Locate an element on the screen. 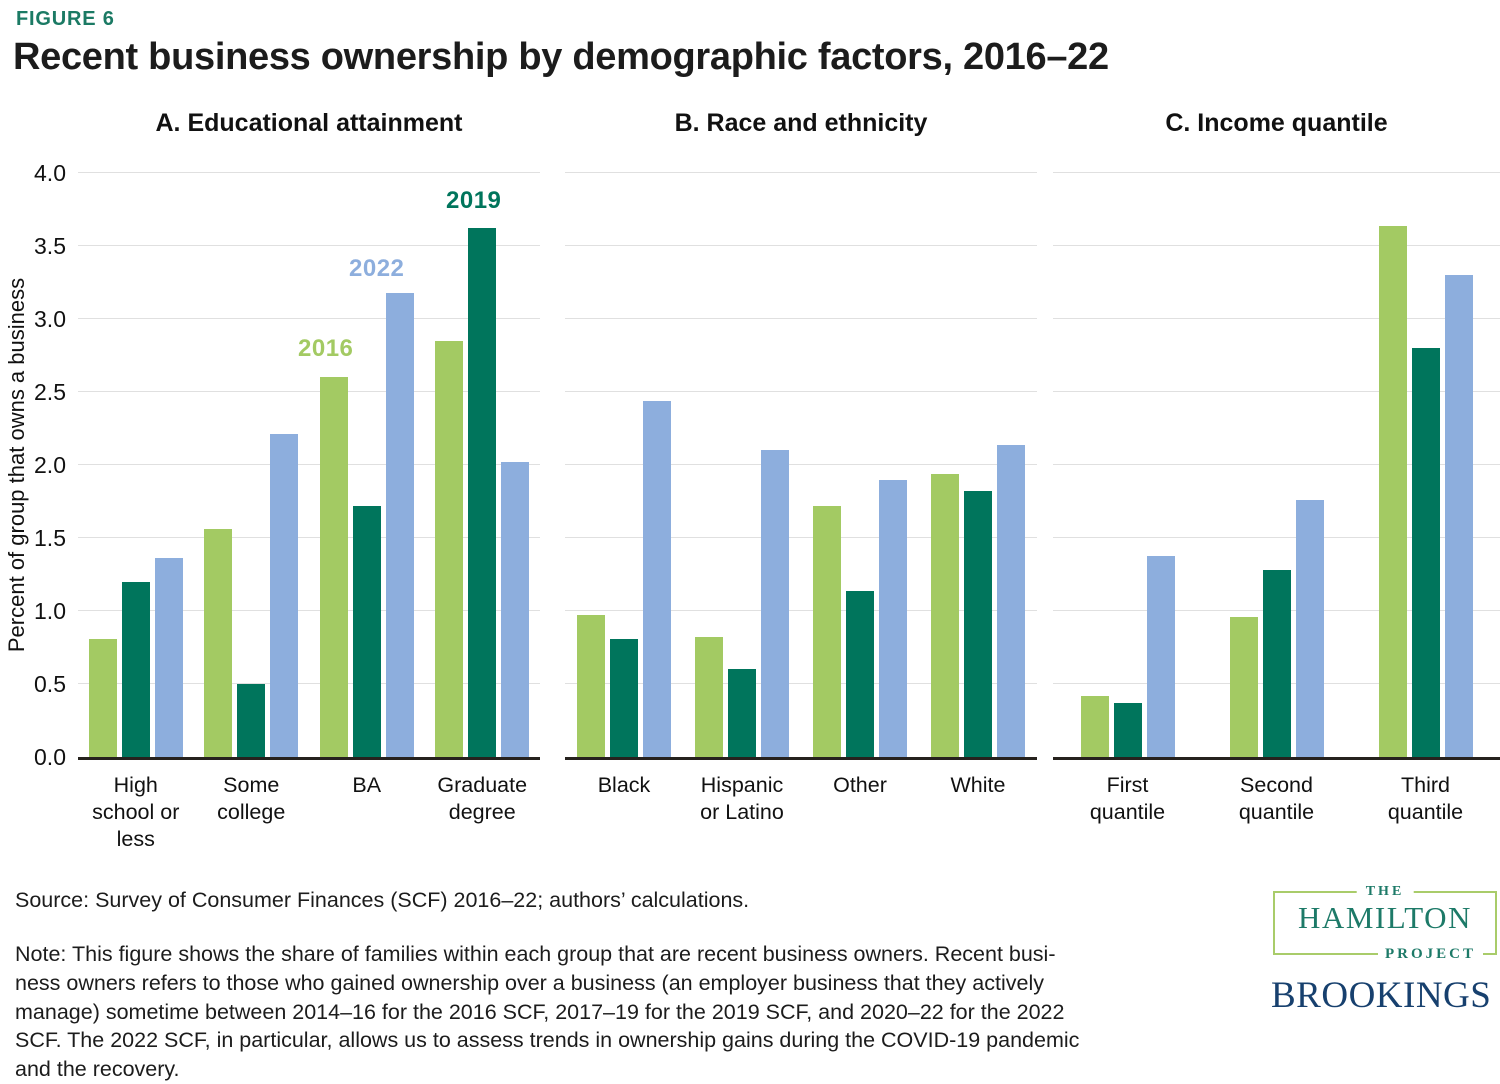 The image size is (1500, 1084). bar-2016-other is located at coordinates (827, 631).